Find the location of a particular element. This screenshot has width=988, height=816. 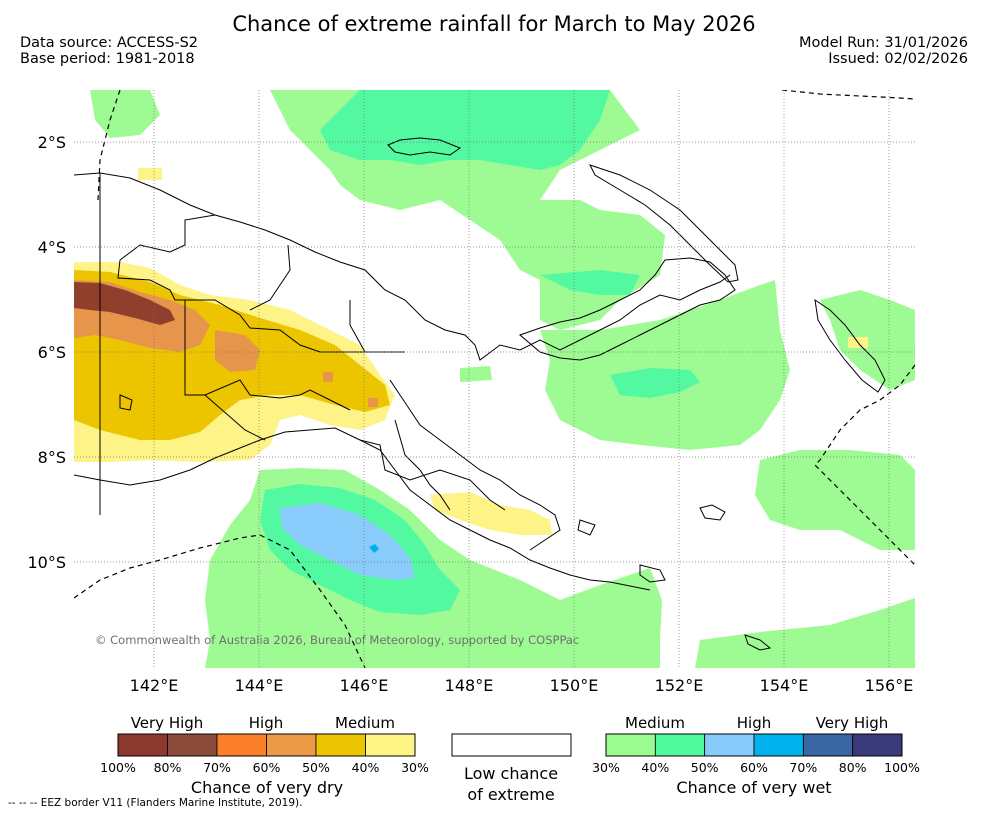

eez-border-south-west is located at coordinates (167, 566).